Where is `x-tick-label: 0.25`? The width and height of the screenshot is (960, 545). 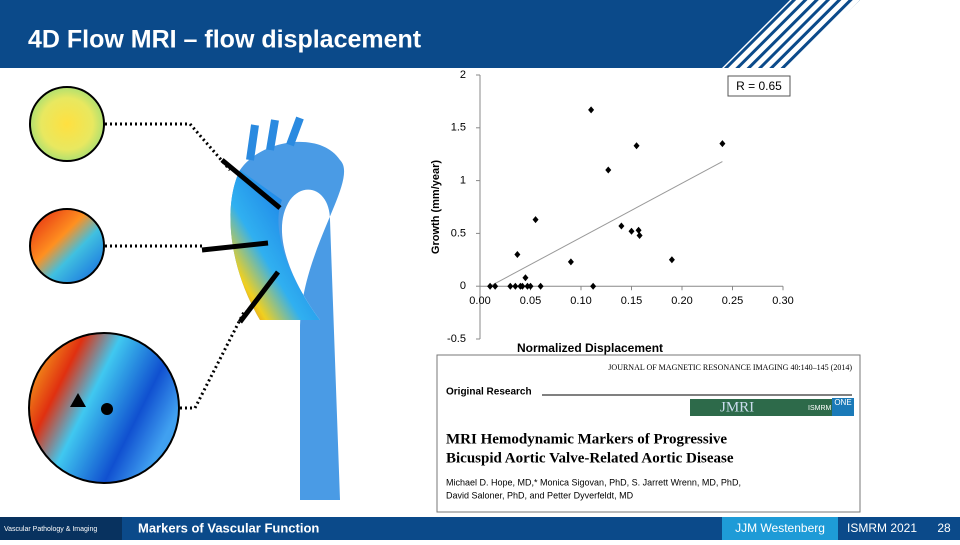
x-tick-label: 0.25 is located at coordinates (732, 301).